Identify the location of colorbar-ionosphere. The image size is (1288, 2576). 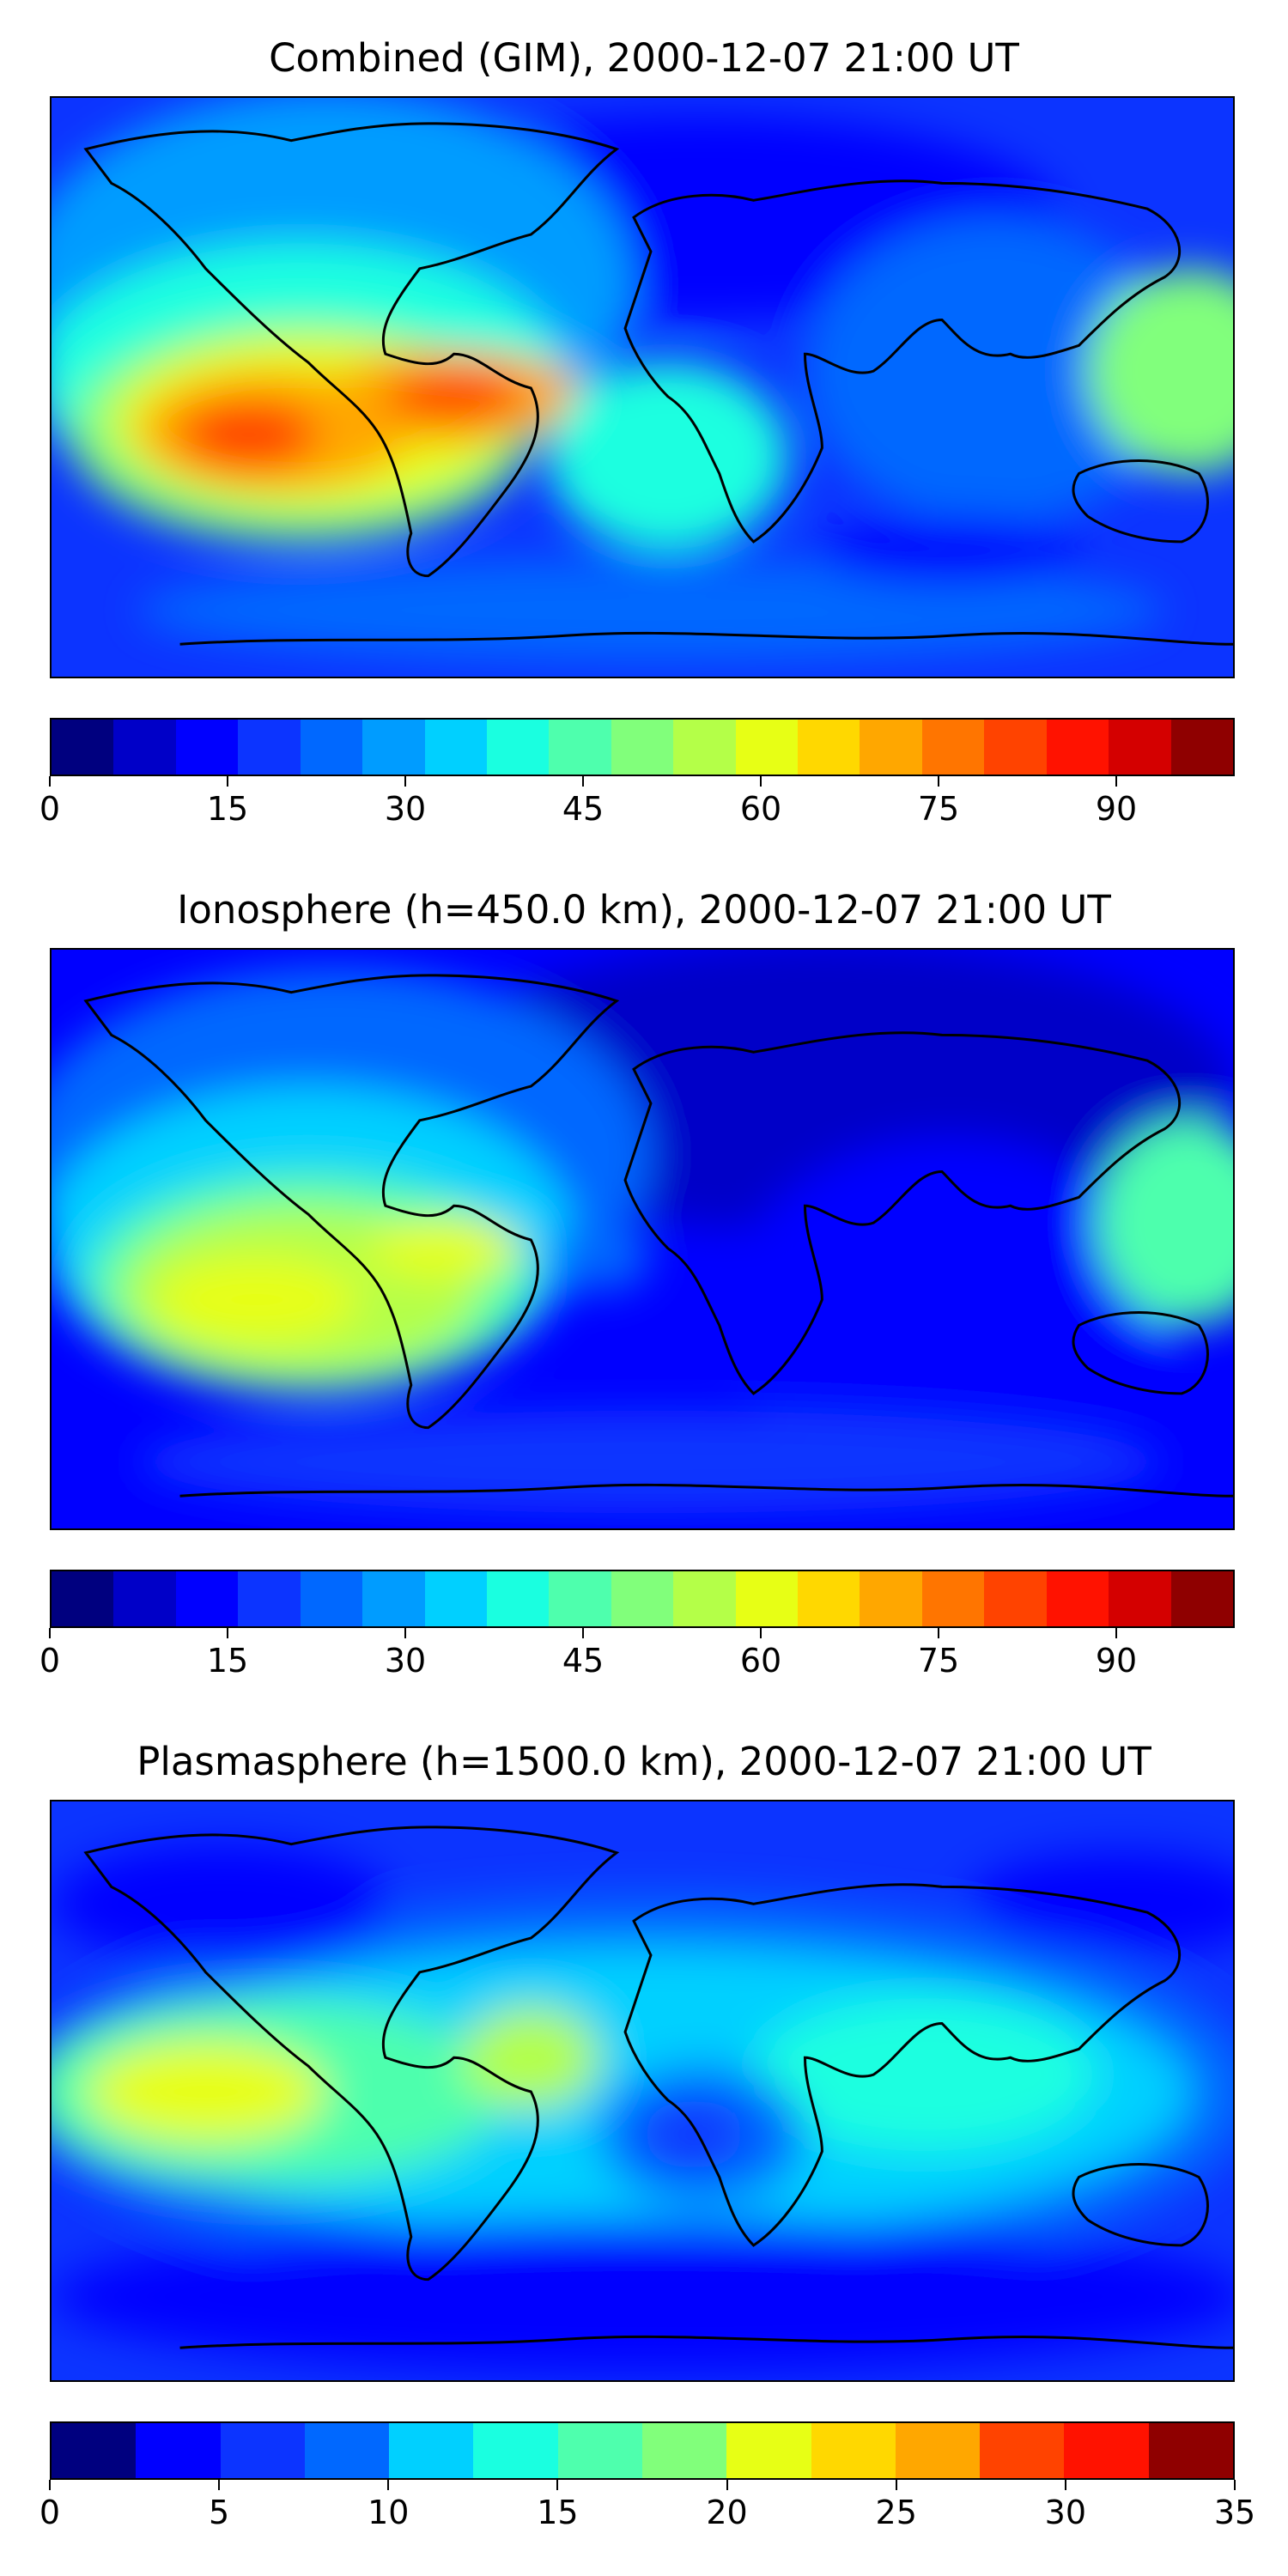
(642, 1599).